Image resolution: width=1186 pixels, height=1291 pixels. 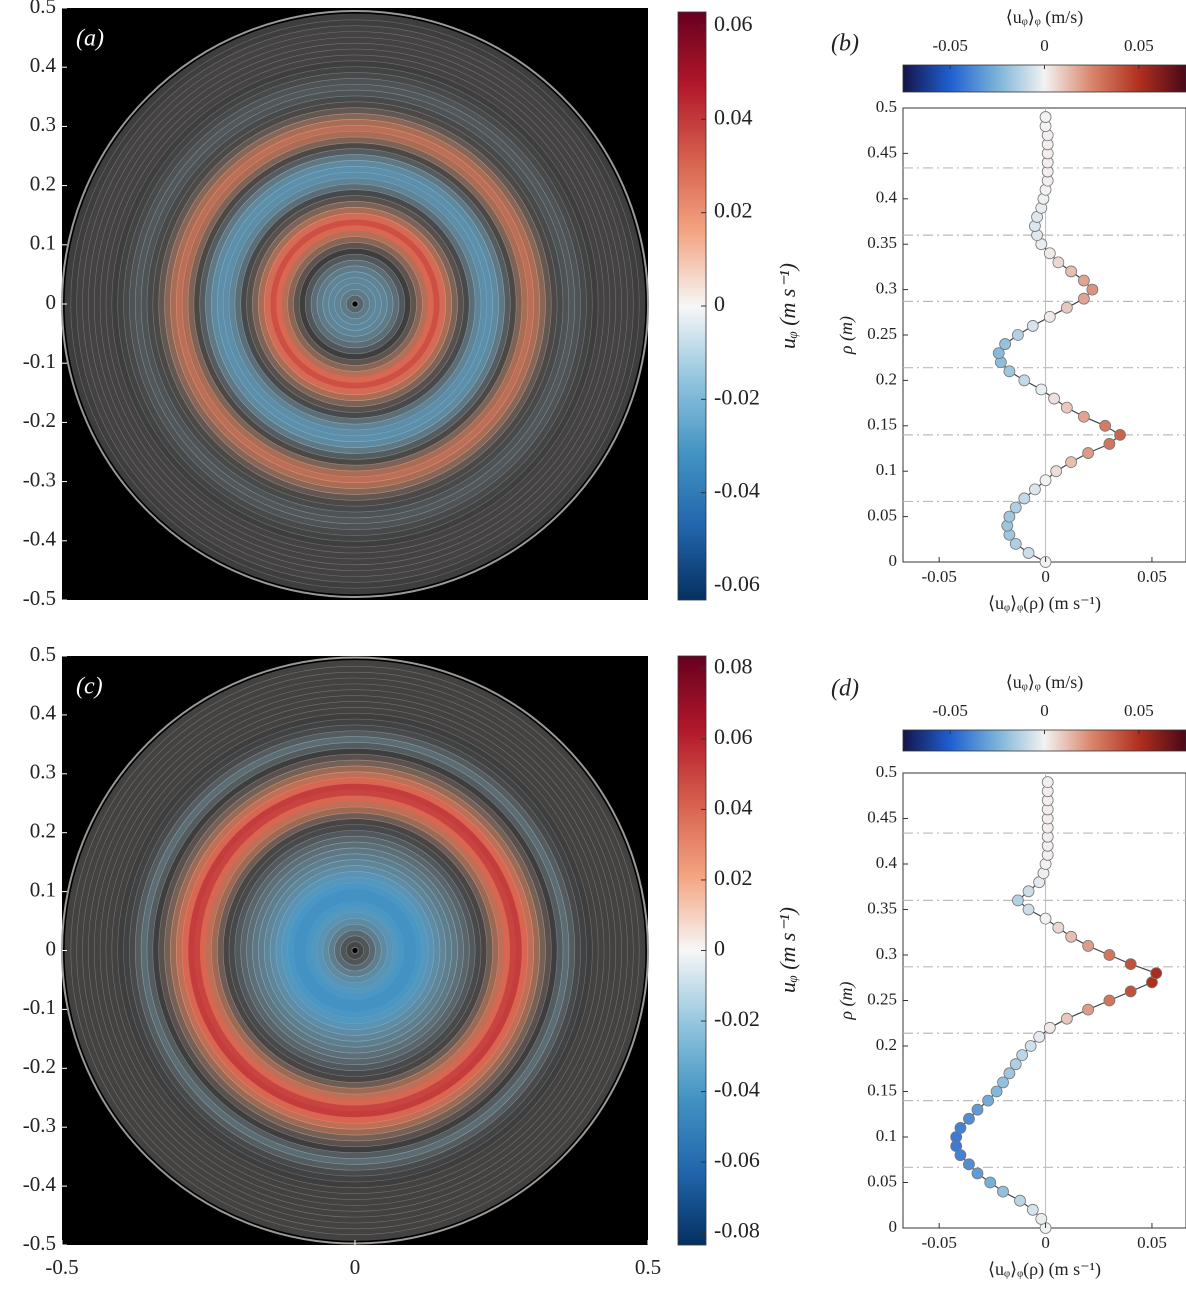 What do you see at coordinates (648, 1267) in the screenshot?
I see `x-tick-label: 0.5` at bounding box center [648, 1267].